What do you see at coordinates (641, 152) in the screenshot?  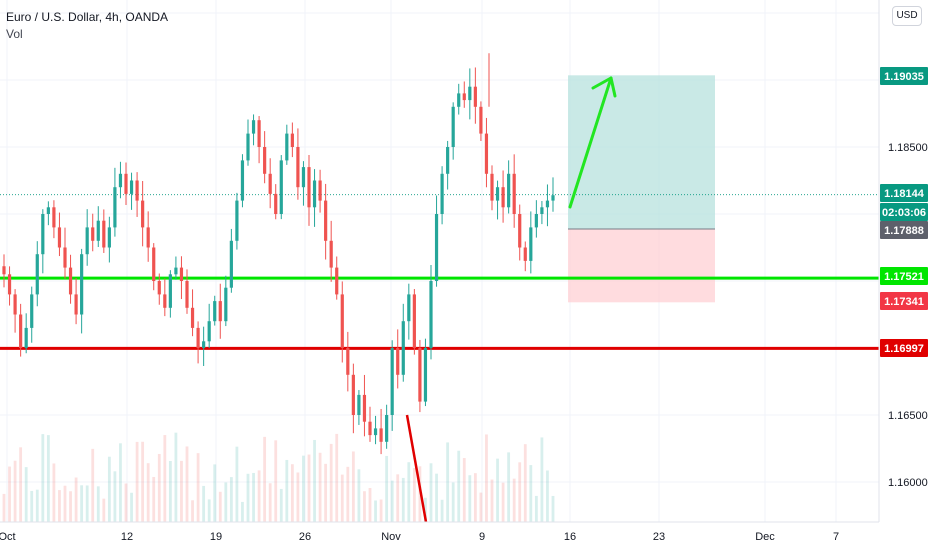 I see `profit-zone` at bounding box center [641, 152].